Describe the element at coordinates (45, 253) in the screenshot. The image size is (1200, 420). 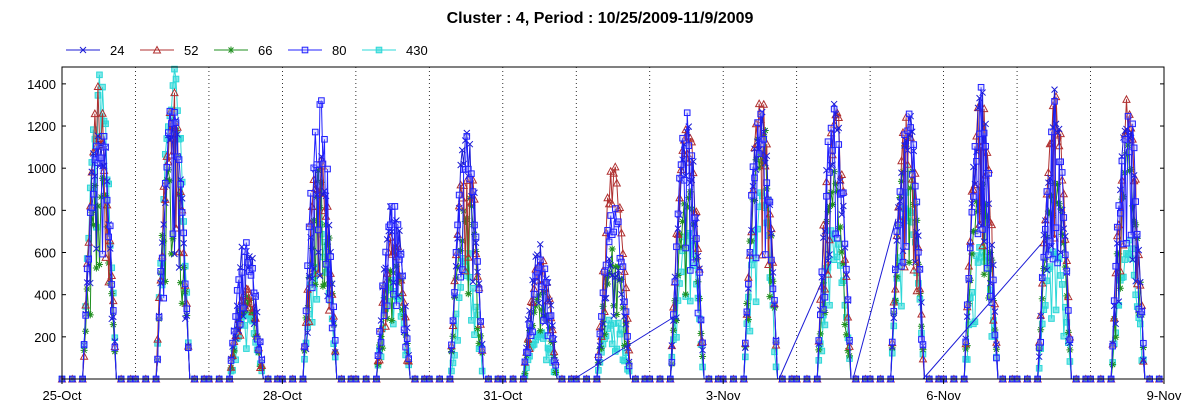
I see `y-tick-label: 600` at that location.